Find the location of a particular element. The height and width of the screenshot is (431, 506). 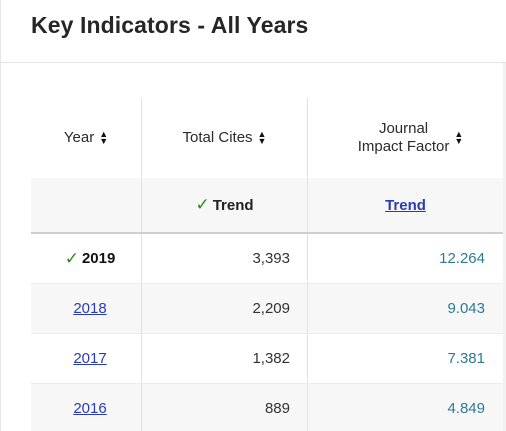

year-cell: 2017 is located at coordinates (86, 358).